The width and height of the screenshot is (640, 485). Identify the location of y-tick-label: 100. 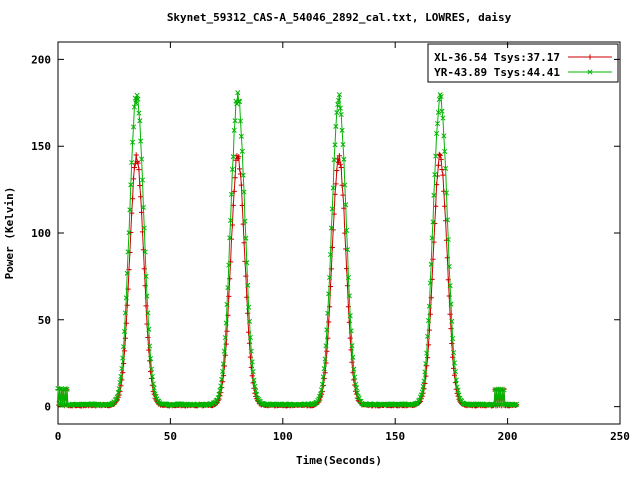
(41, 233).